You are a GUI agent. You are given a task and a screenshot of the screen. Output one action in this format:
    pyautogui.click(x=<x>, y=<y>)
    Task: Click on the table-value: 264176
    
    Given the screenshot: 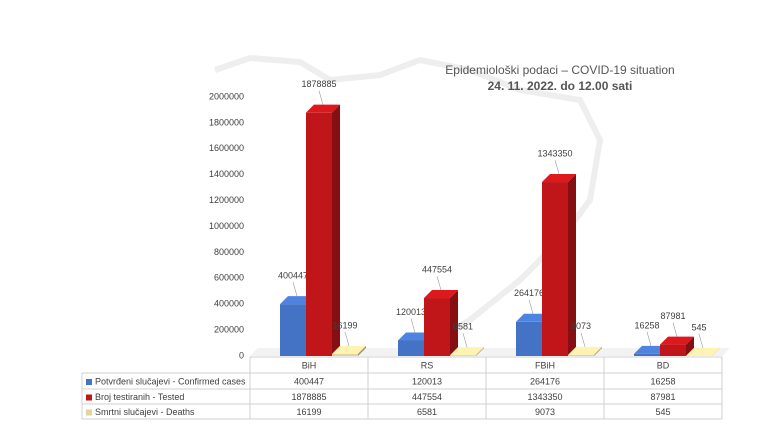 What is the action you would take?
    pyautogui.click(x=545, y=381)
    